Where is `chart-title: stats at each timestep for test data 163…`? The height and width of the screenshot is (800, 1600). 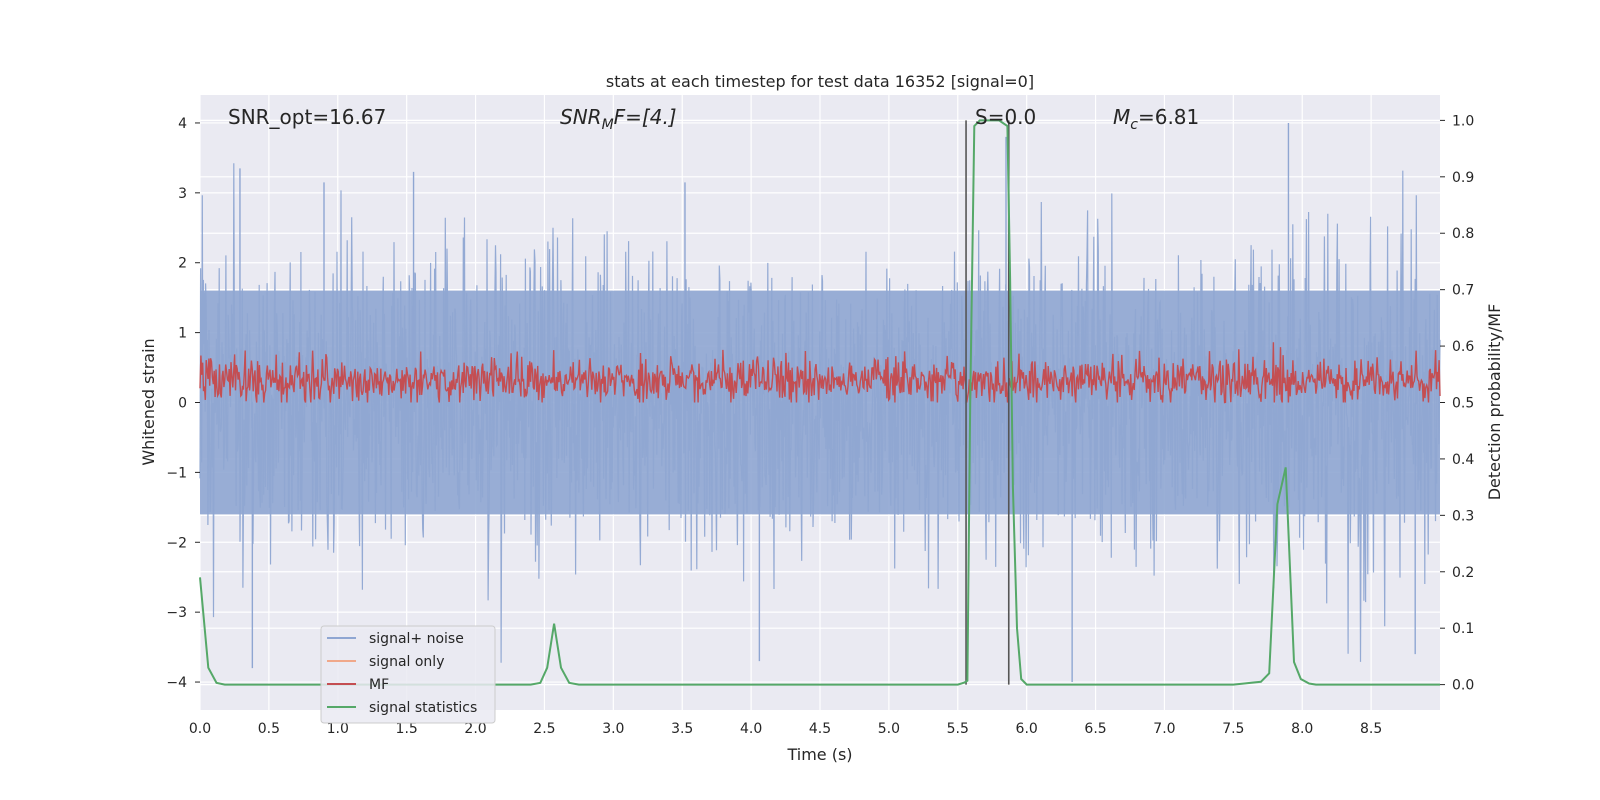 chart-title: stats at each timestep for test data 163… is located at coordinates (820, 81).